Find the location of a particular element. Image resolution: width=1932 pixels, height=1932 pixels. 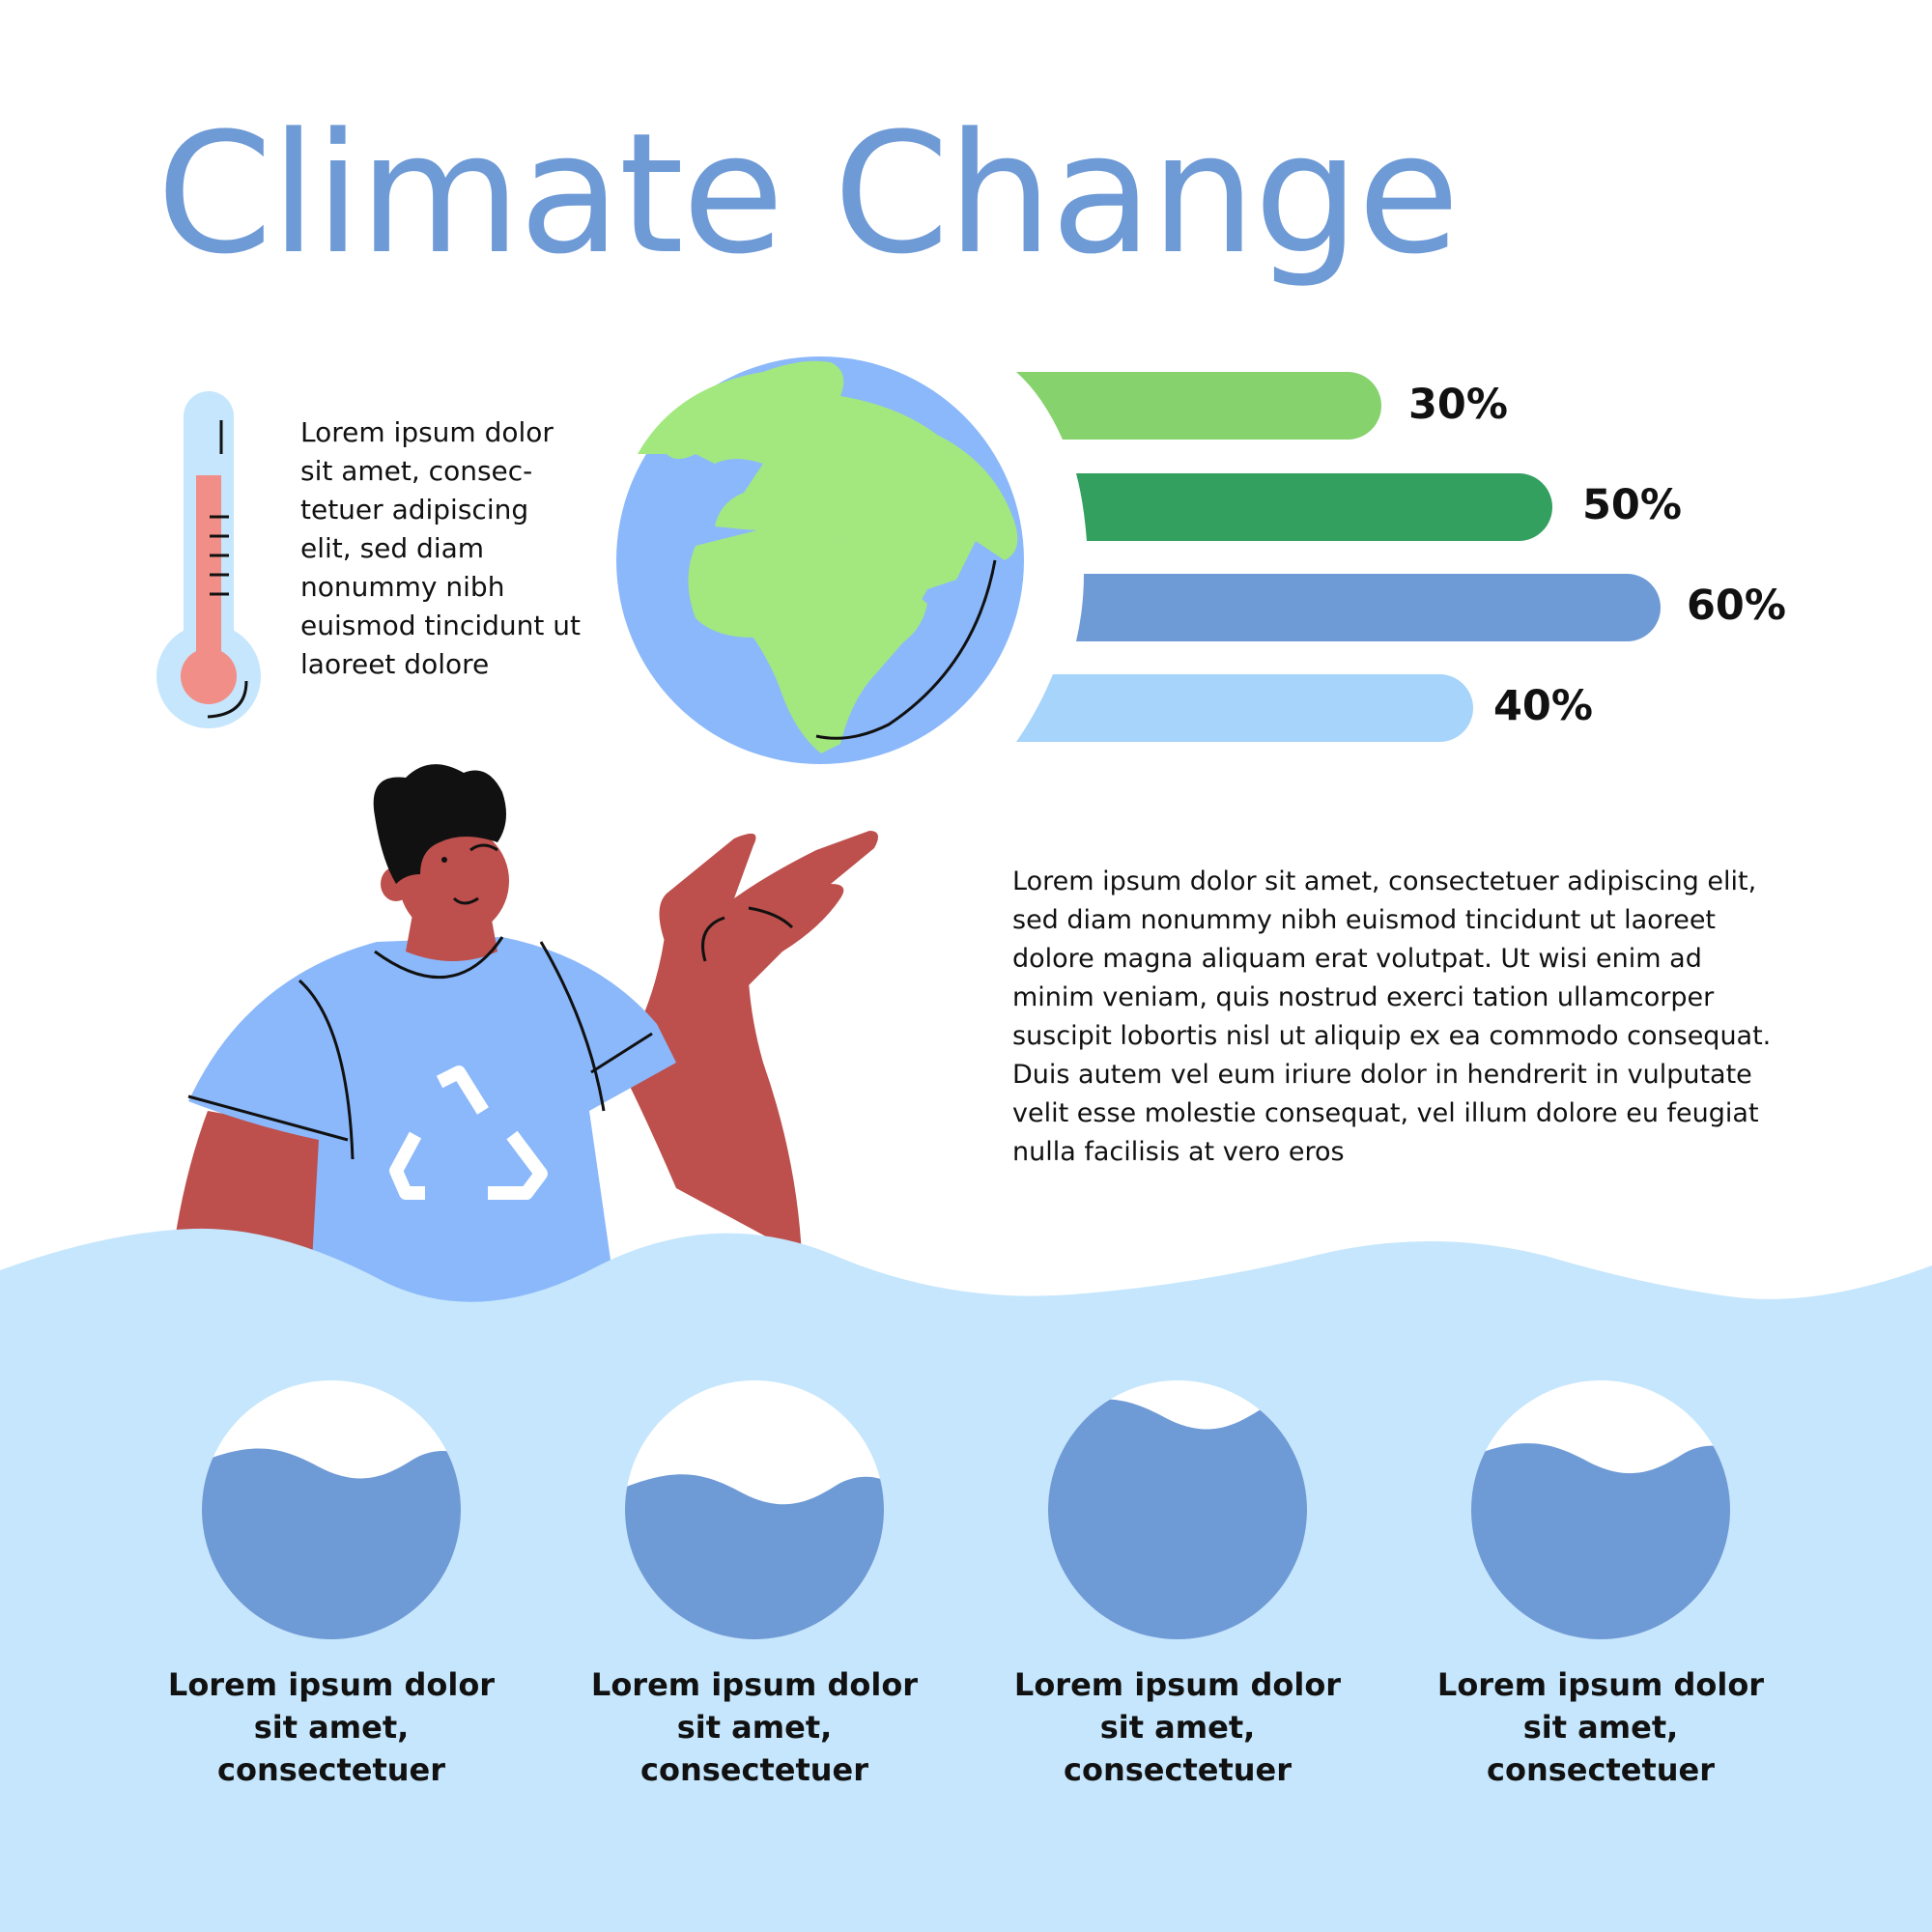

bar-label: 50% is located at coordinates (1632, 505).